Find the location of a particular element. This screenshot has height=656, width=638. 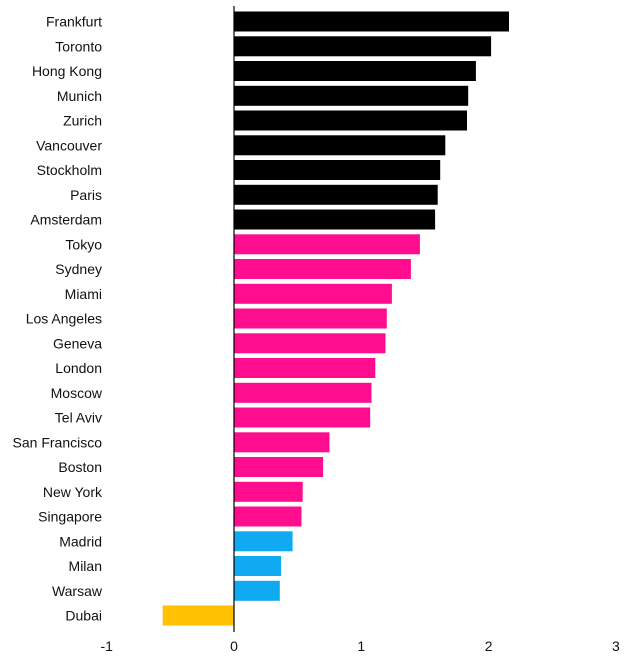

category-label: Miami is located at coordinates (83, 294).